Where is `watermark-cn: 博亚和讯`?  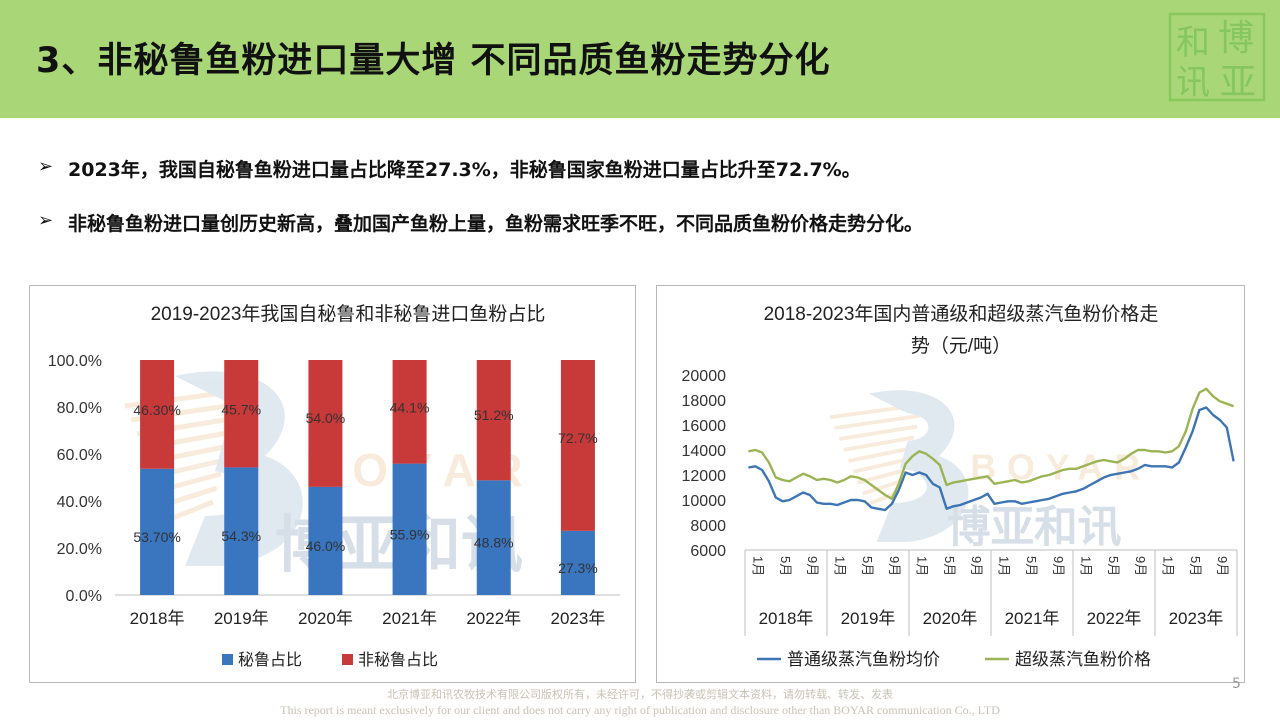
watermark-cn: 博亚和讯 is located at coordinates (1034, 527).